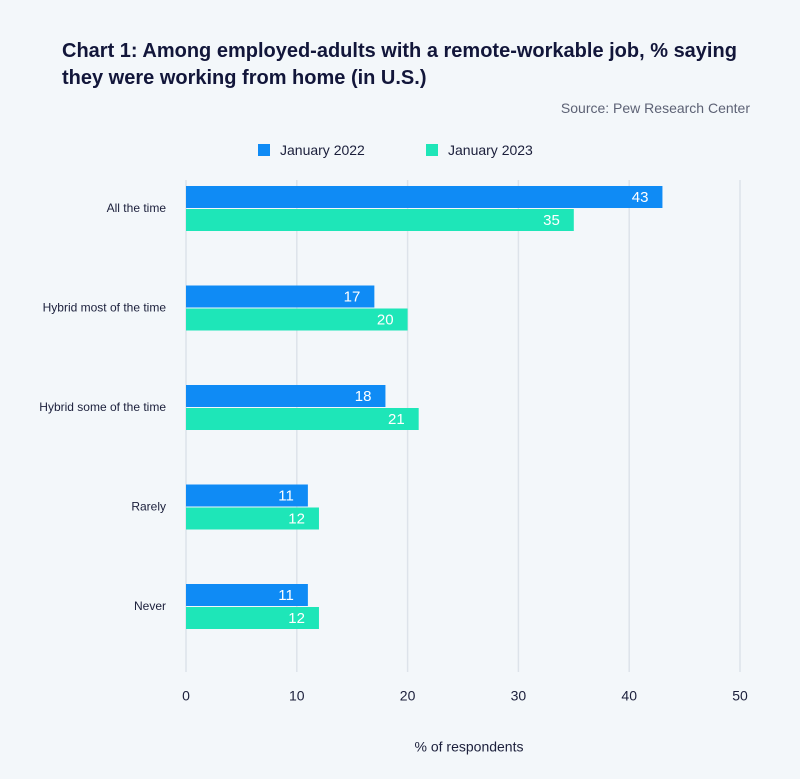  I want to click on x-tick-label-10: 10, so click(297, 696).